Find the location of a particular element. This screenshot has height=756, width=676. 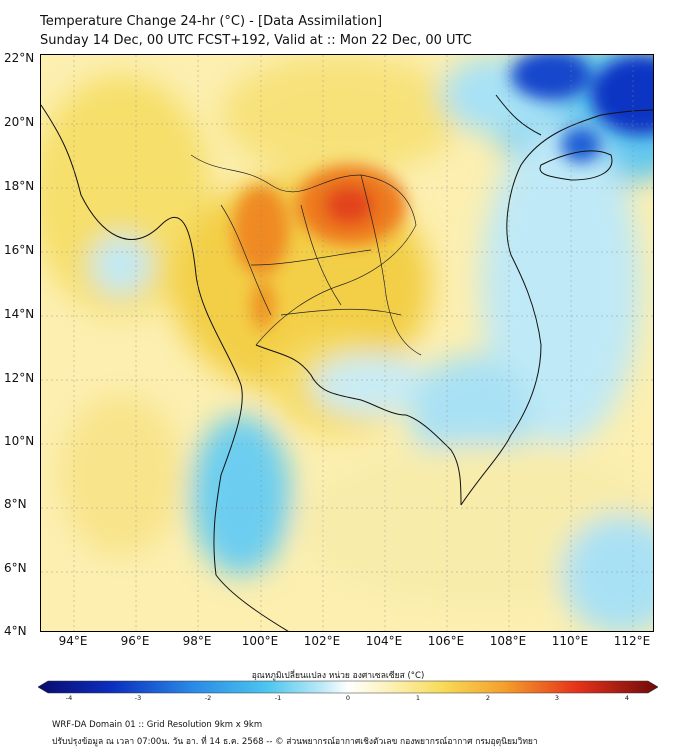

colorbar is located at coordinates (348, 687).